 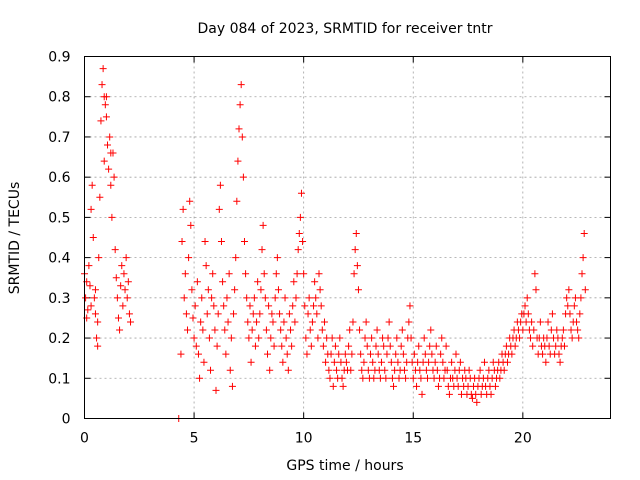 I want to click on x-tick-label: 15, so click(x=413, y=439).